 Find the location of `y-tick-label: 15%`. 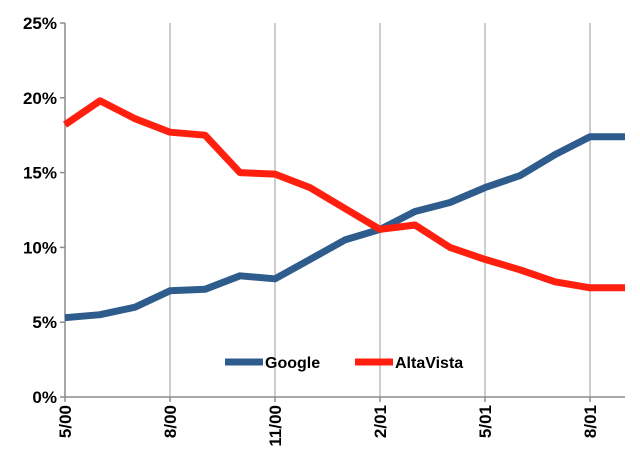

y-tick-label: 15% is located at coordinates (40, 173).